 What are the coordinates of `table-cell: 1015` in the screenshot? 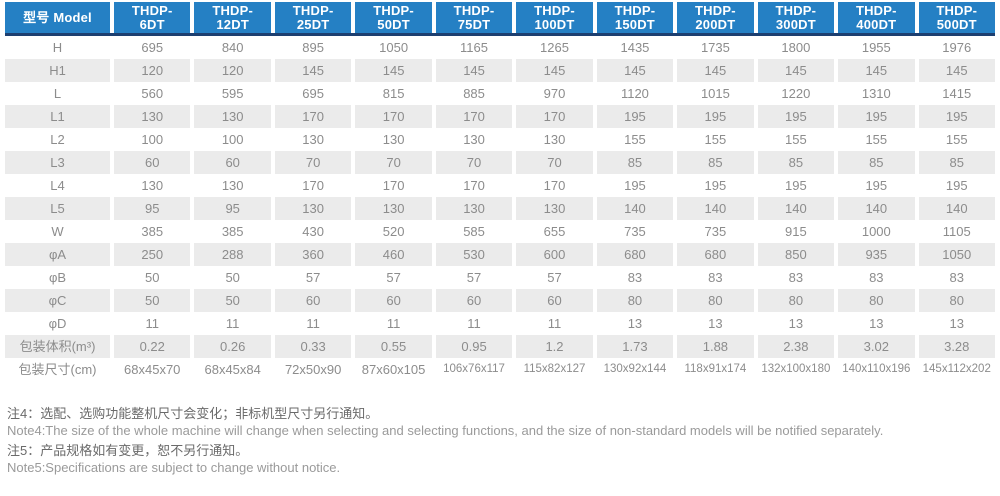 It's located at (715, 93).